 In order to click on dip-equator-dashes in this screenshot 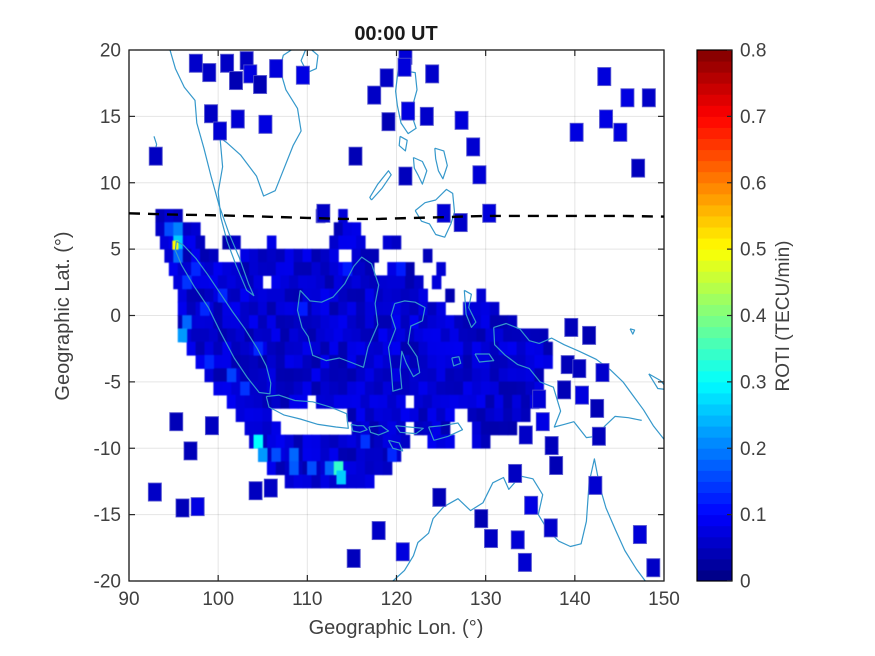, I will do `click(396, 216)`.